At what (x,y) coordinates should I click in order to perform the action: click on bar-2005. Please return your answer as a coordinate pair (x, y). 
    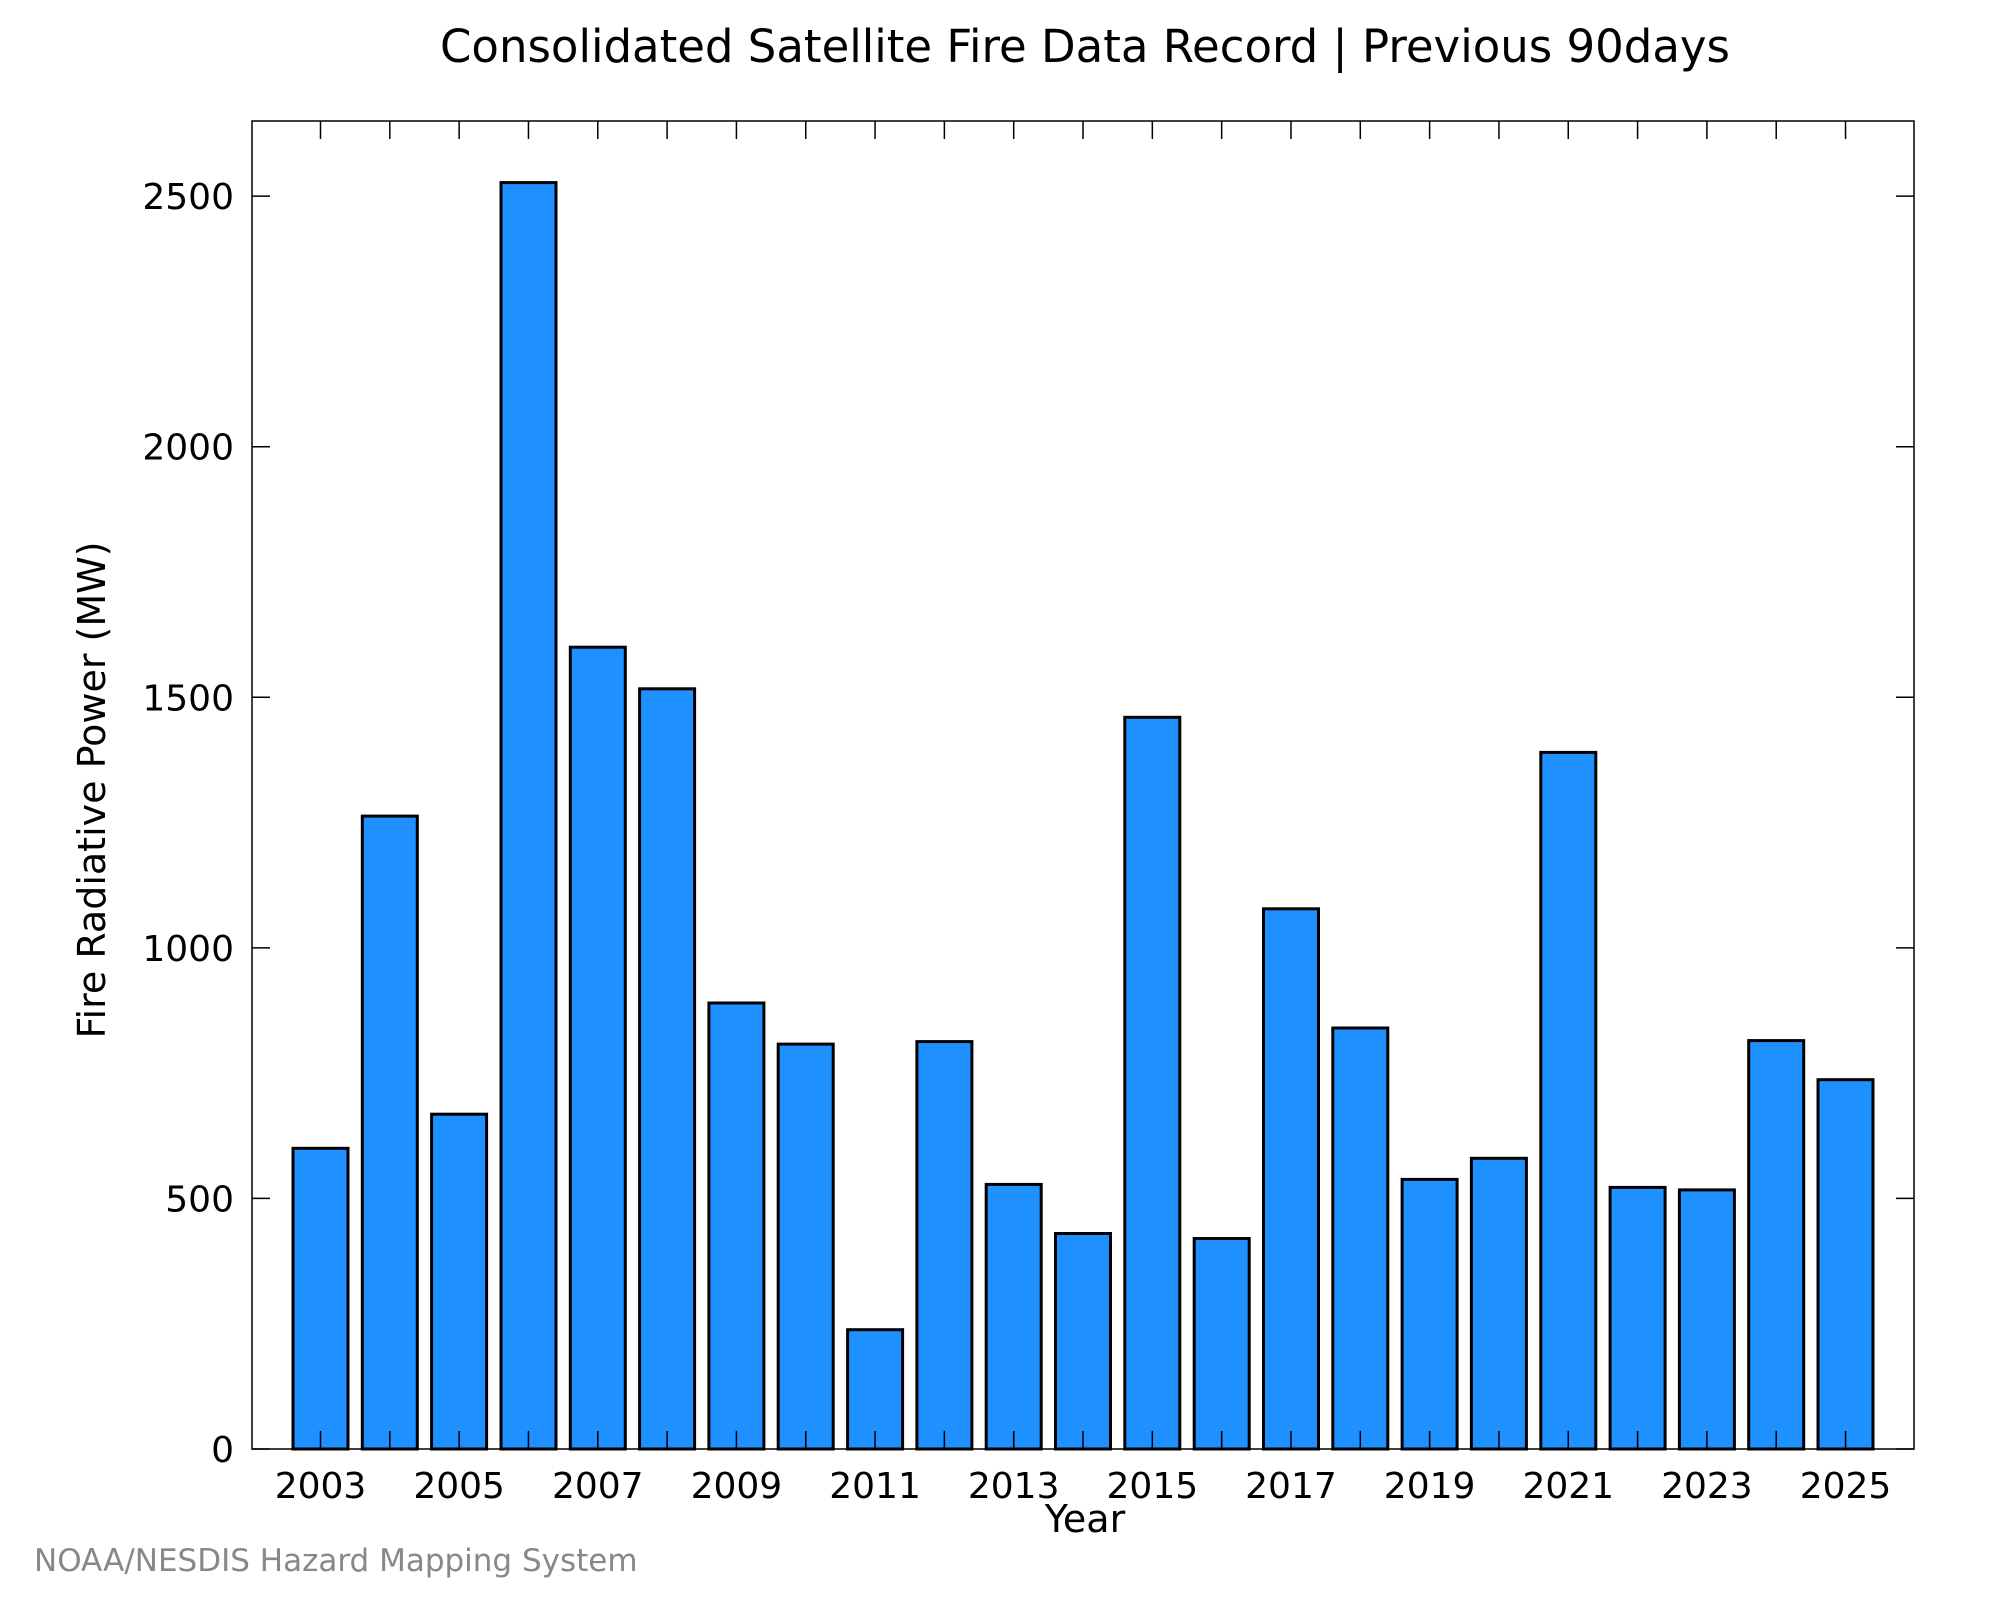
    Looking at the image, I should click on (459, 1281).